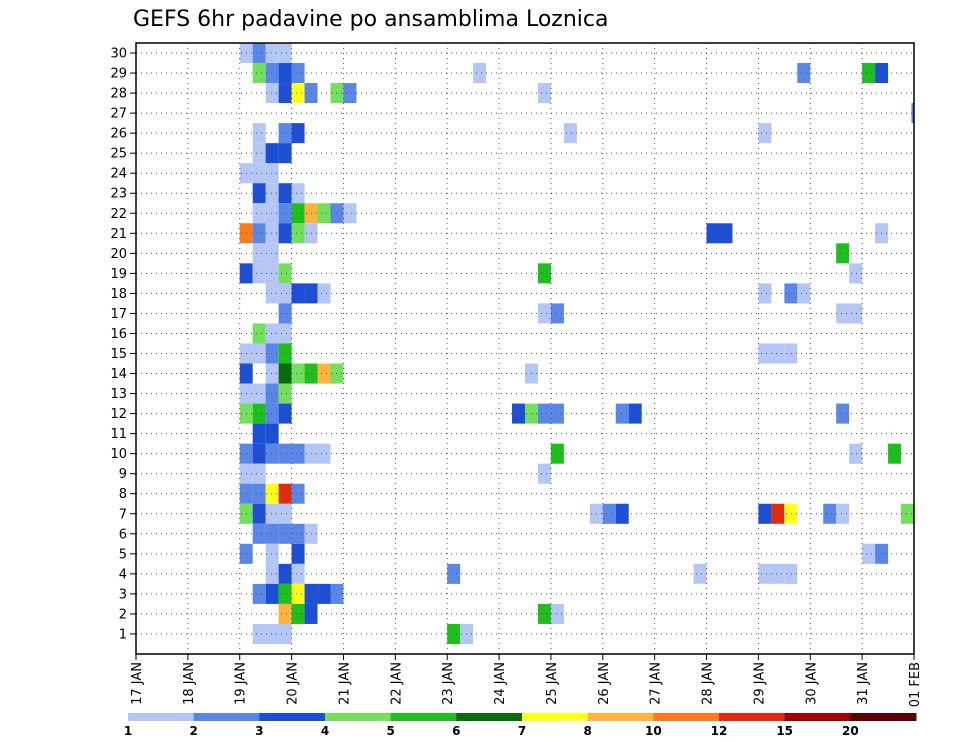 The width and height of the screenshot is (960, 742). I want to click on y-tick-label: 28, so click(118, 94).